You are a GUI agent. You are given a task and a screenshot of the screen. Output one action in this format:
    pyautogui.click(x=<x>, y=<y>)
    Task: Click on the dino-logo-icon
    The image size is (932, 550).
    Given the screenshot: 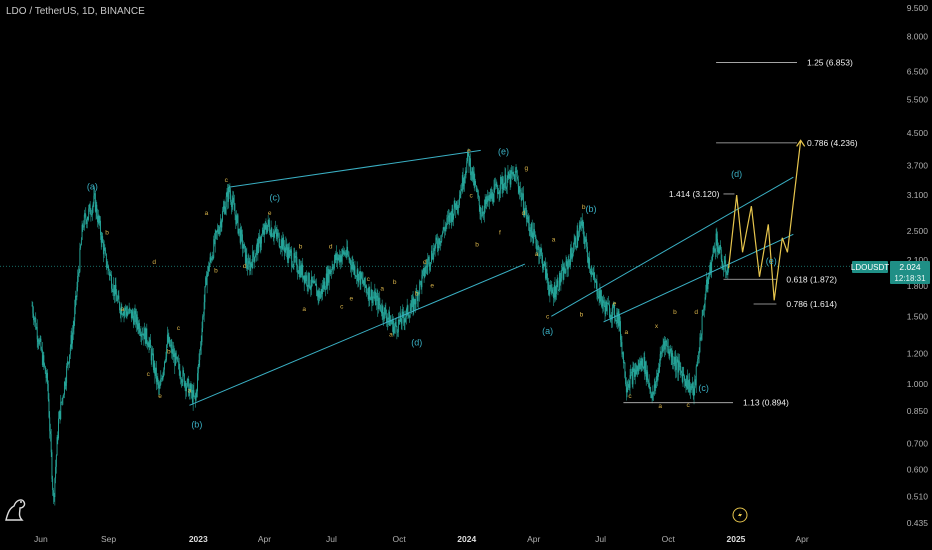 What is the action you would take?
    pyautogui.click(x=15, y=510)
    